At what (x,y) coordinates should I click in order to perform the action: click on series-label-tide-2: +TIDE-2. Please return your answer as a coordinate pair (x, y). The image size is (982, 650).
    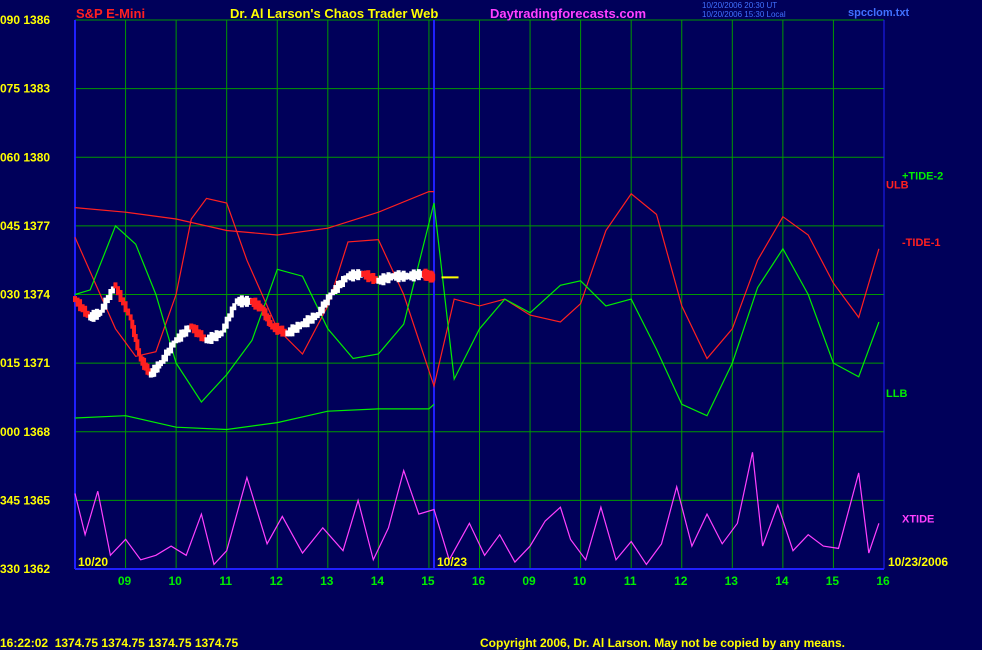
    Looking at the image, I should click on (922, 177).